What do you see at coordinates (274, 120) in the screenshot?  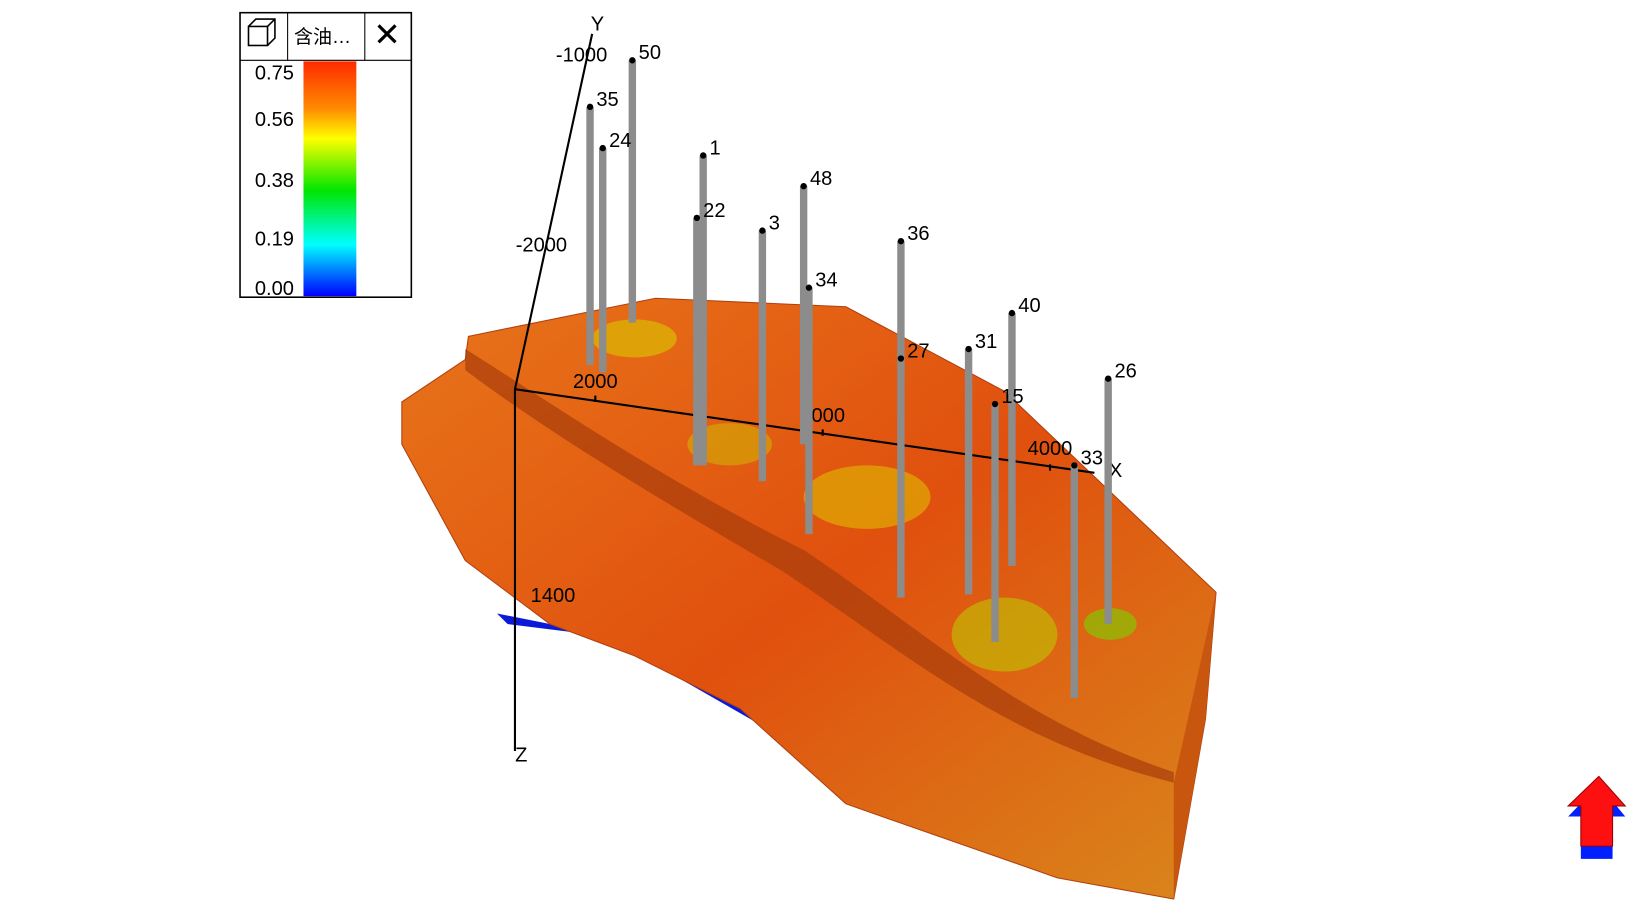 I see `legend-tick-label: 0.56` at bounding box center [274, 120].